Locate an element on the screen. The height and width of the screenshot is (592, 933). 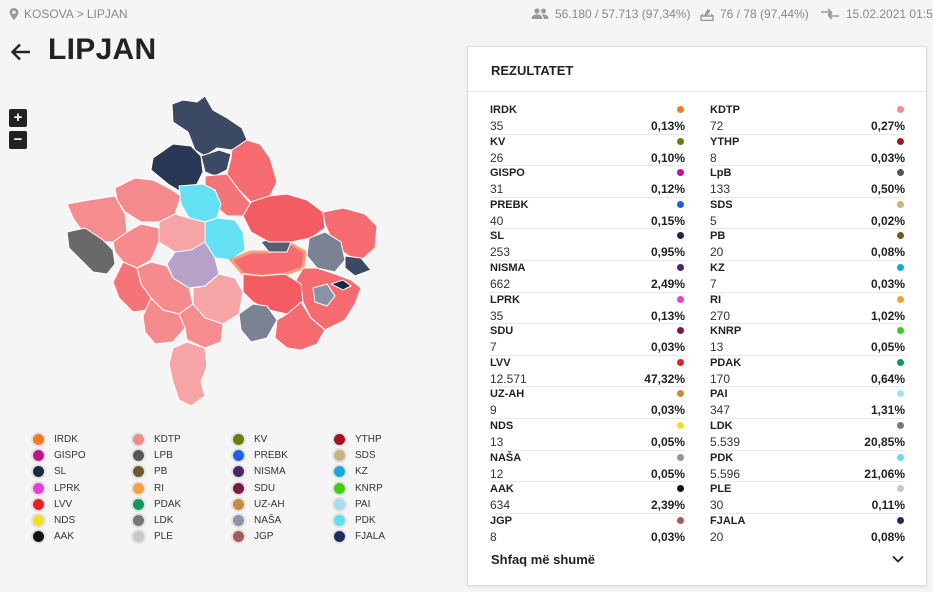
map-region-south-east is located at coordinates (300, 326).